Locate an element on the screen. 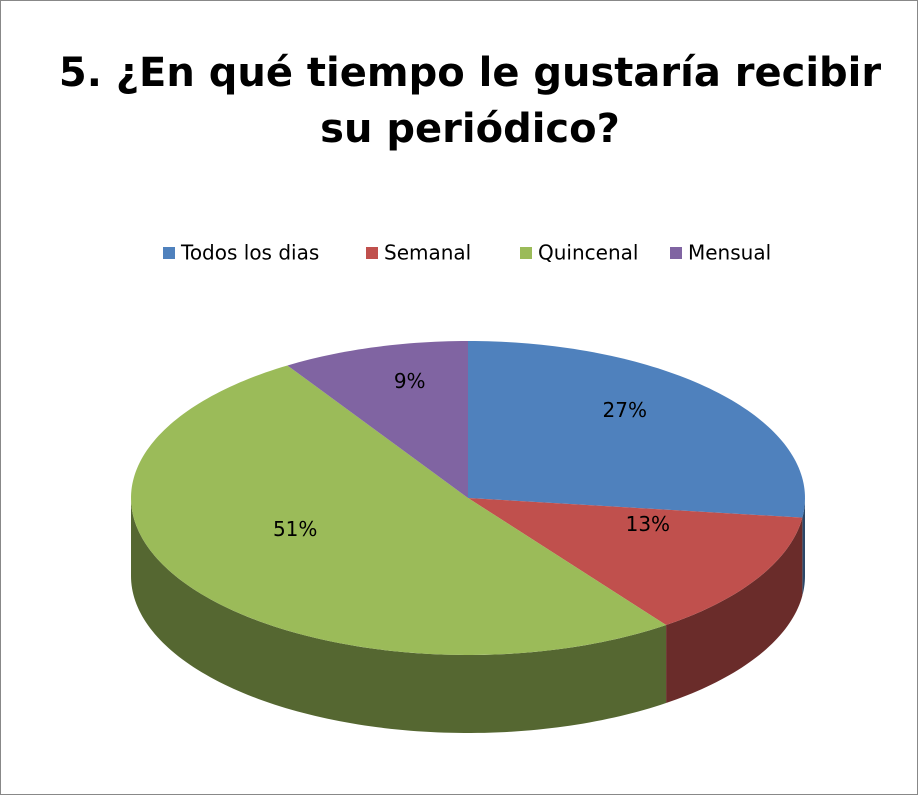 This screenshot has height=799, width=918. data-label: 51% is located at coordinates (295, 529).